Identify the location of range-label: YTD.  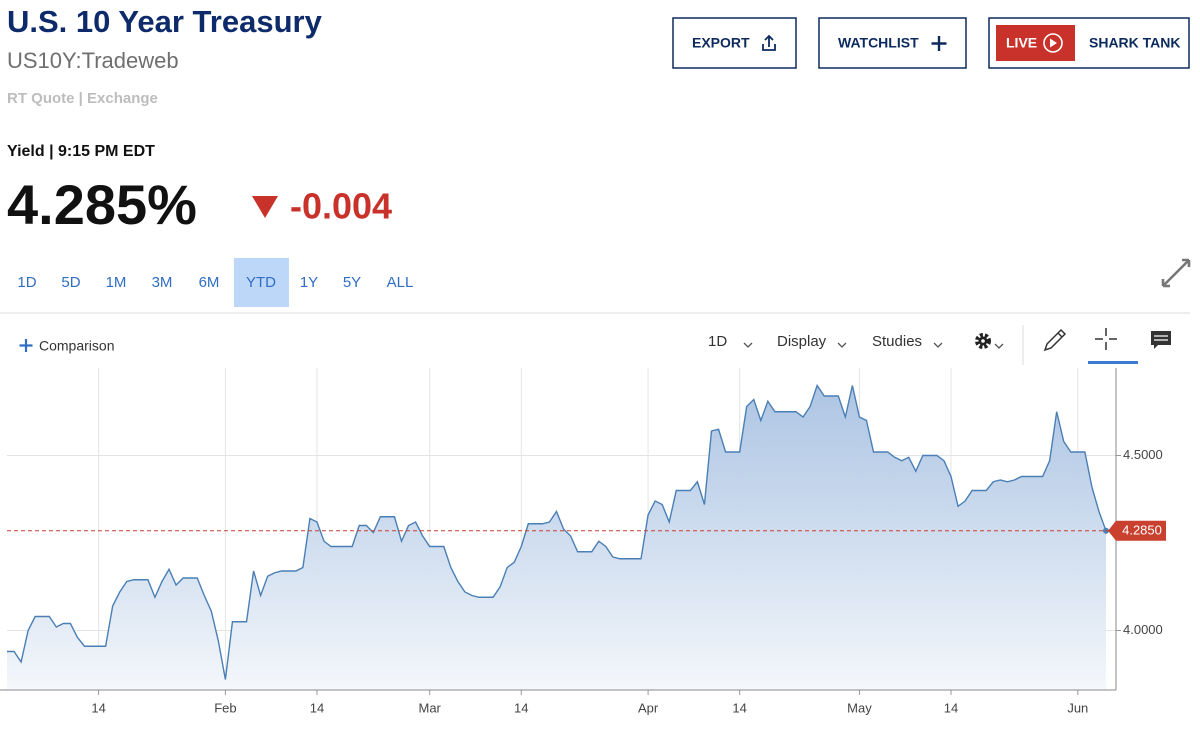
(261, 282).